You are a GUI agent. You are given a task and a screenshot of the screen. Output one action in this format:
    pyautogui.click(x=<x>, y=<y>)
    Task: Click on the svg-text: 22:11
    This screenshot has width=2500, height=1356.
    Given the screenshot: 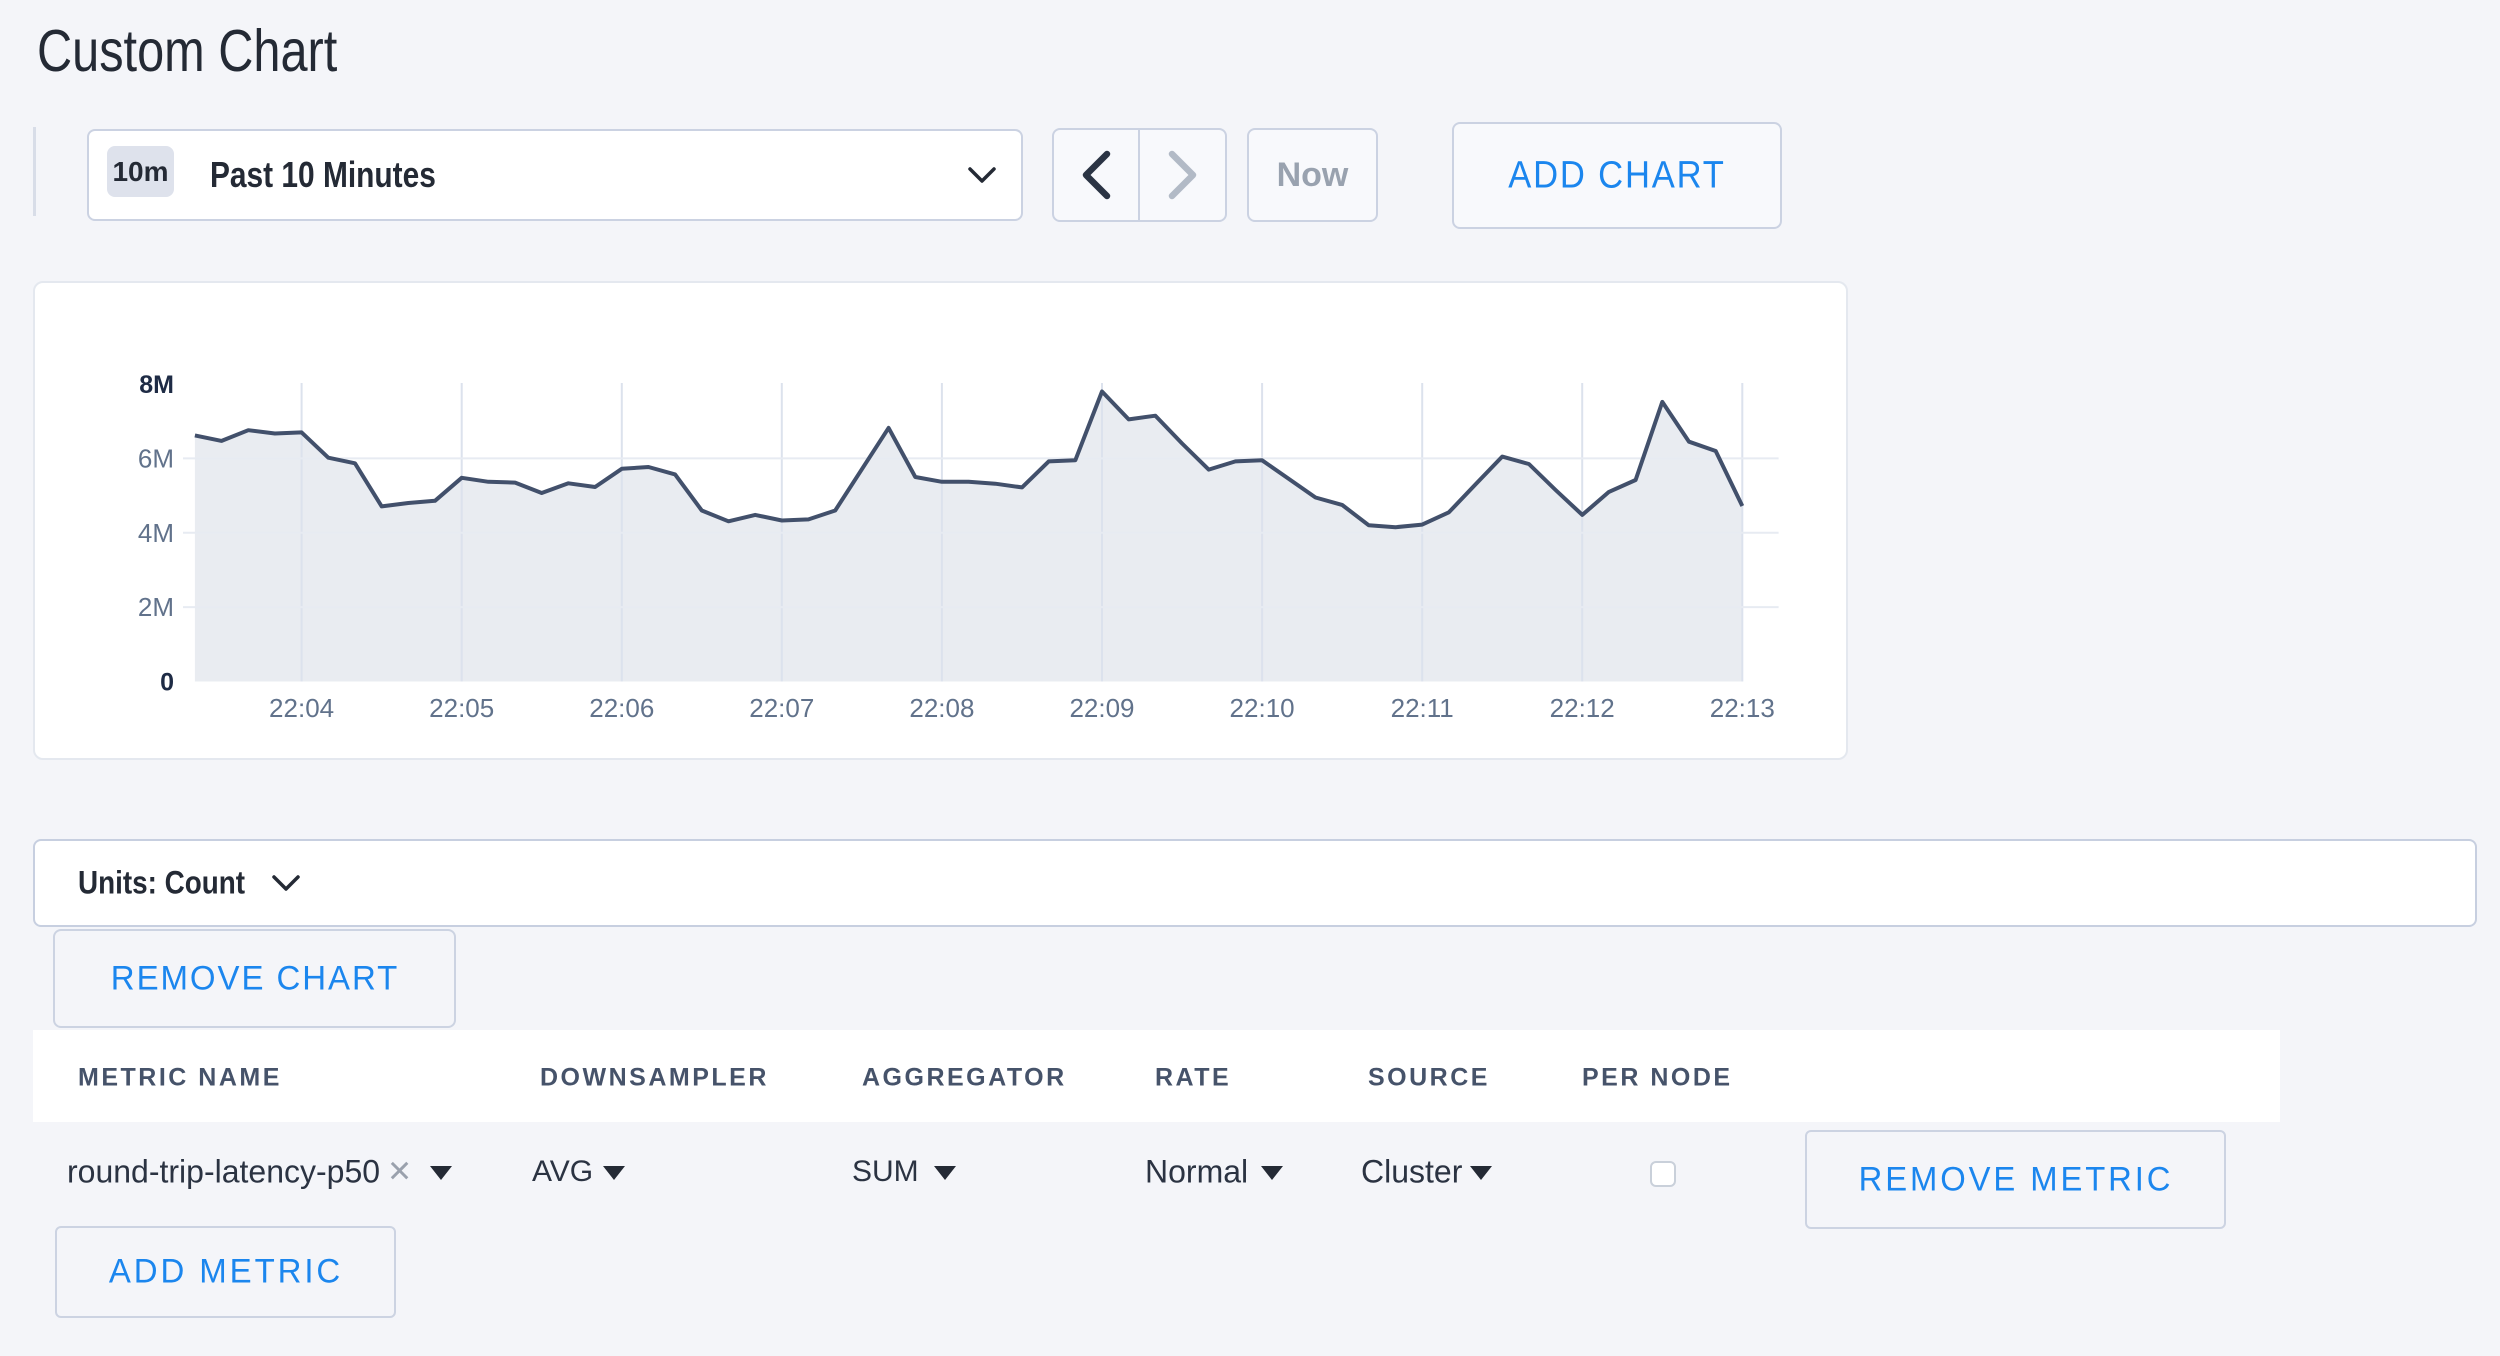 What is the action you would take?
    pyautogui.click(x=1422, y=708)
    